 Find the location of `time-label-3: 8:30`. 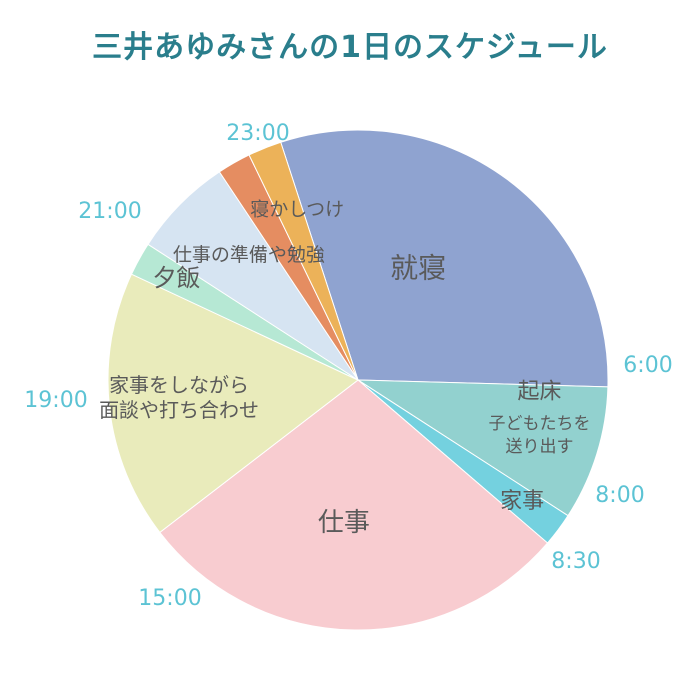

time-label-3: 8:30 is located at coordinates (575, 561).